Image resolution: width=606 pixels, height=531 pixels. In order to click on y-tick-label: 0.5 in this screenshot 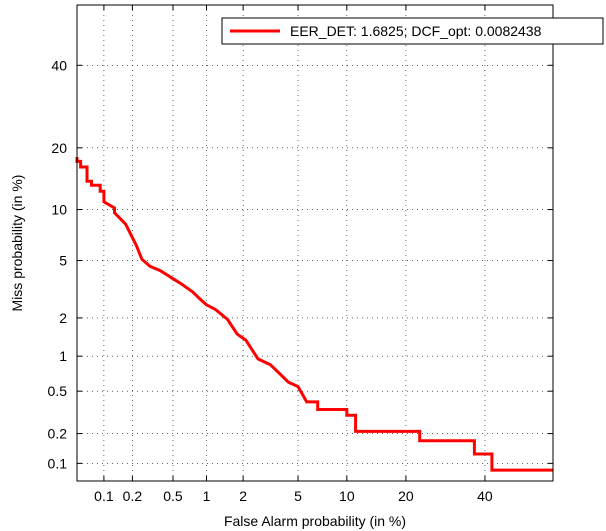, I will do `click(58, 391)`.